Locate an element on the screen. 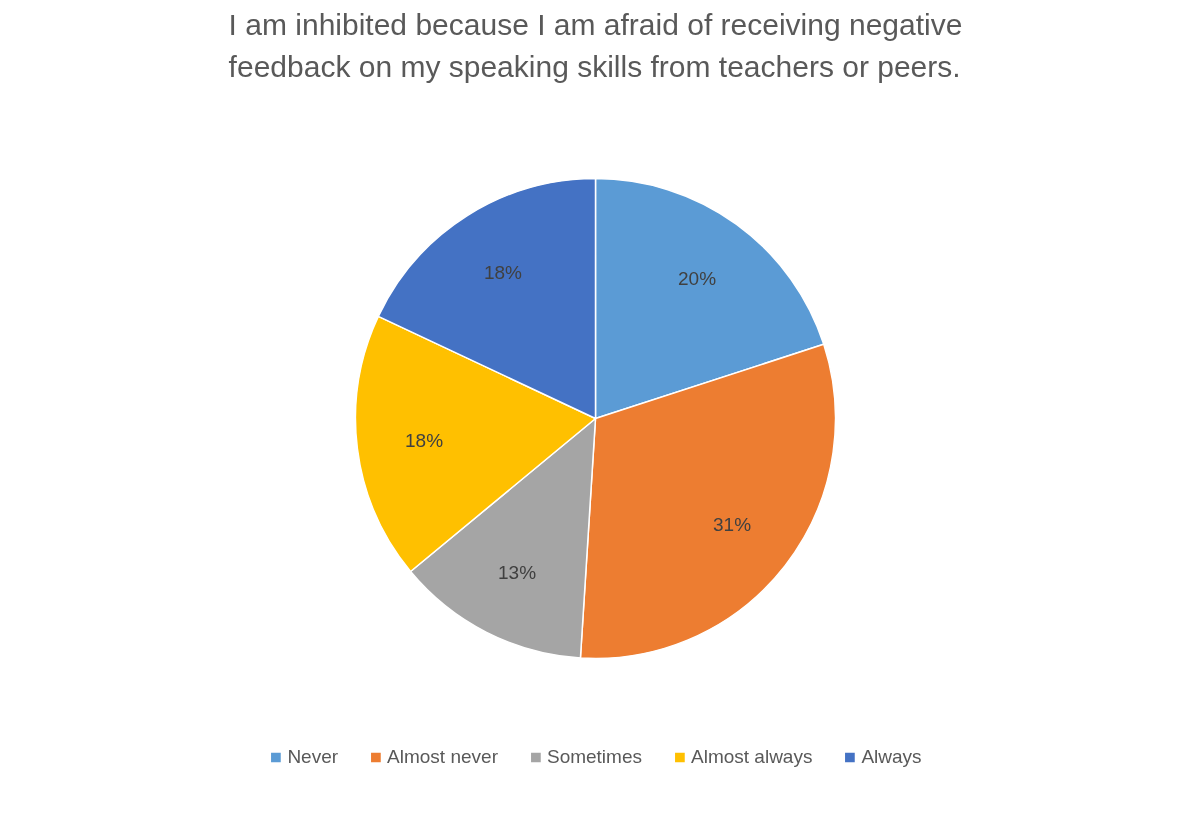 The height and width of the screenshot is (821, 1198). data-label: 20% is located at coordinates (697, 279).